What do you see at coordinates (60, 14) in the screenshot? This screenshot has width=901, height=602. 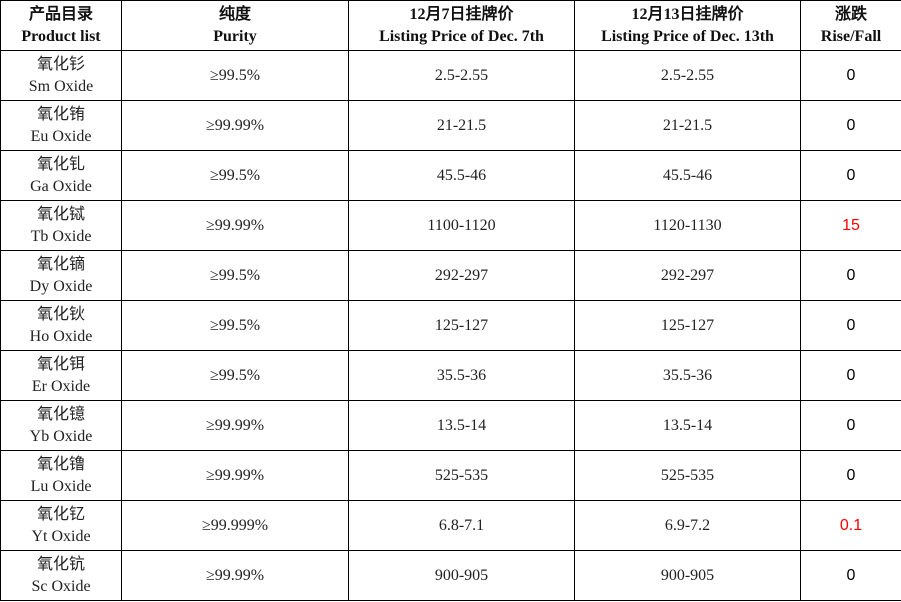 I see `header-zh: 产品目录` at bounding box center [60, 14].